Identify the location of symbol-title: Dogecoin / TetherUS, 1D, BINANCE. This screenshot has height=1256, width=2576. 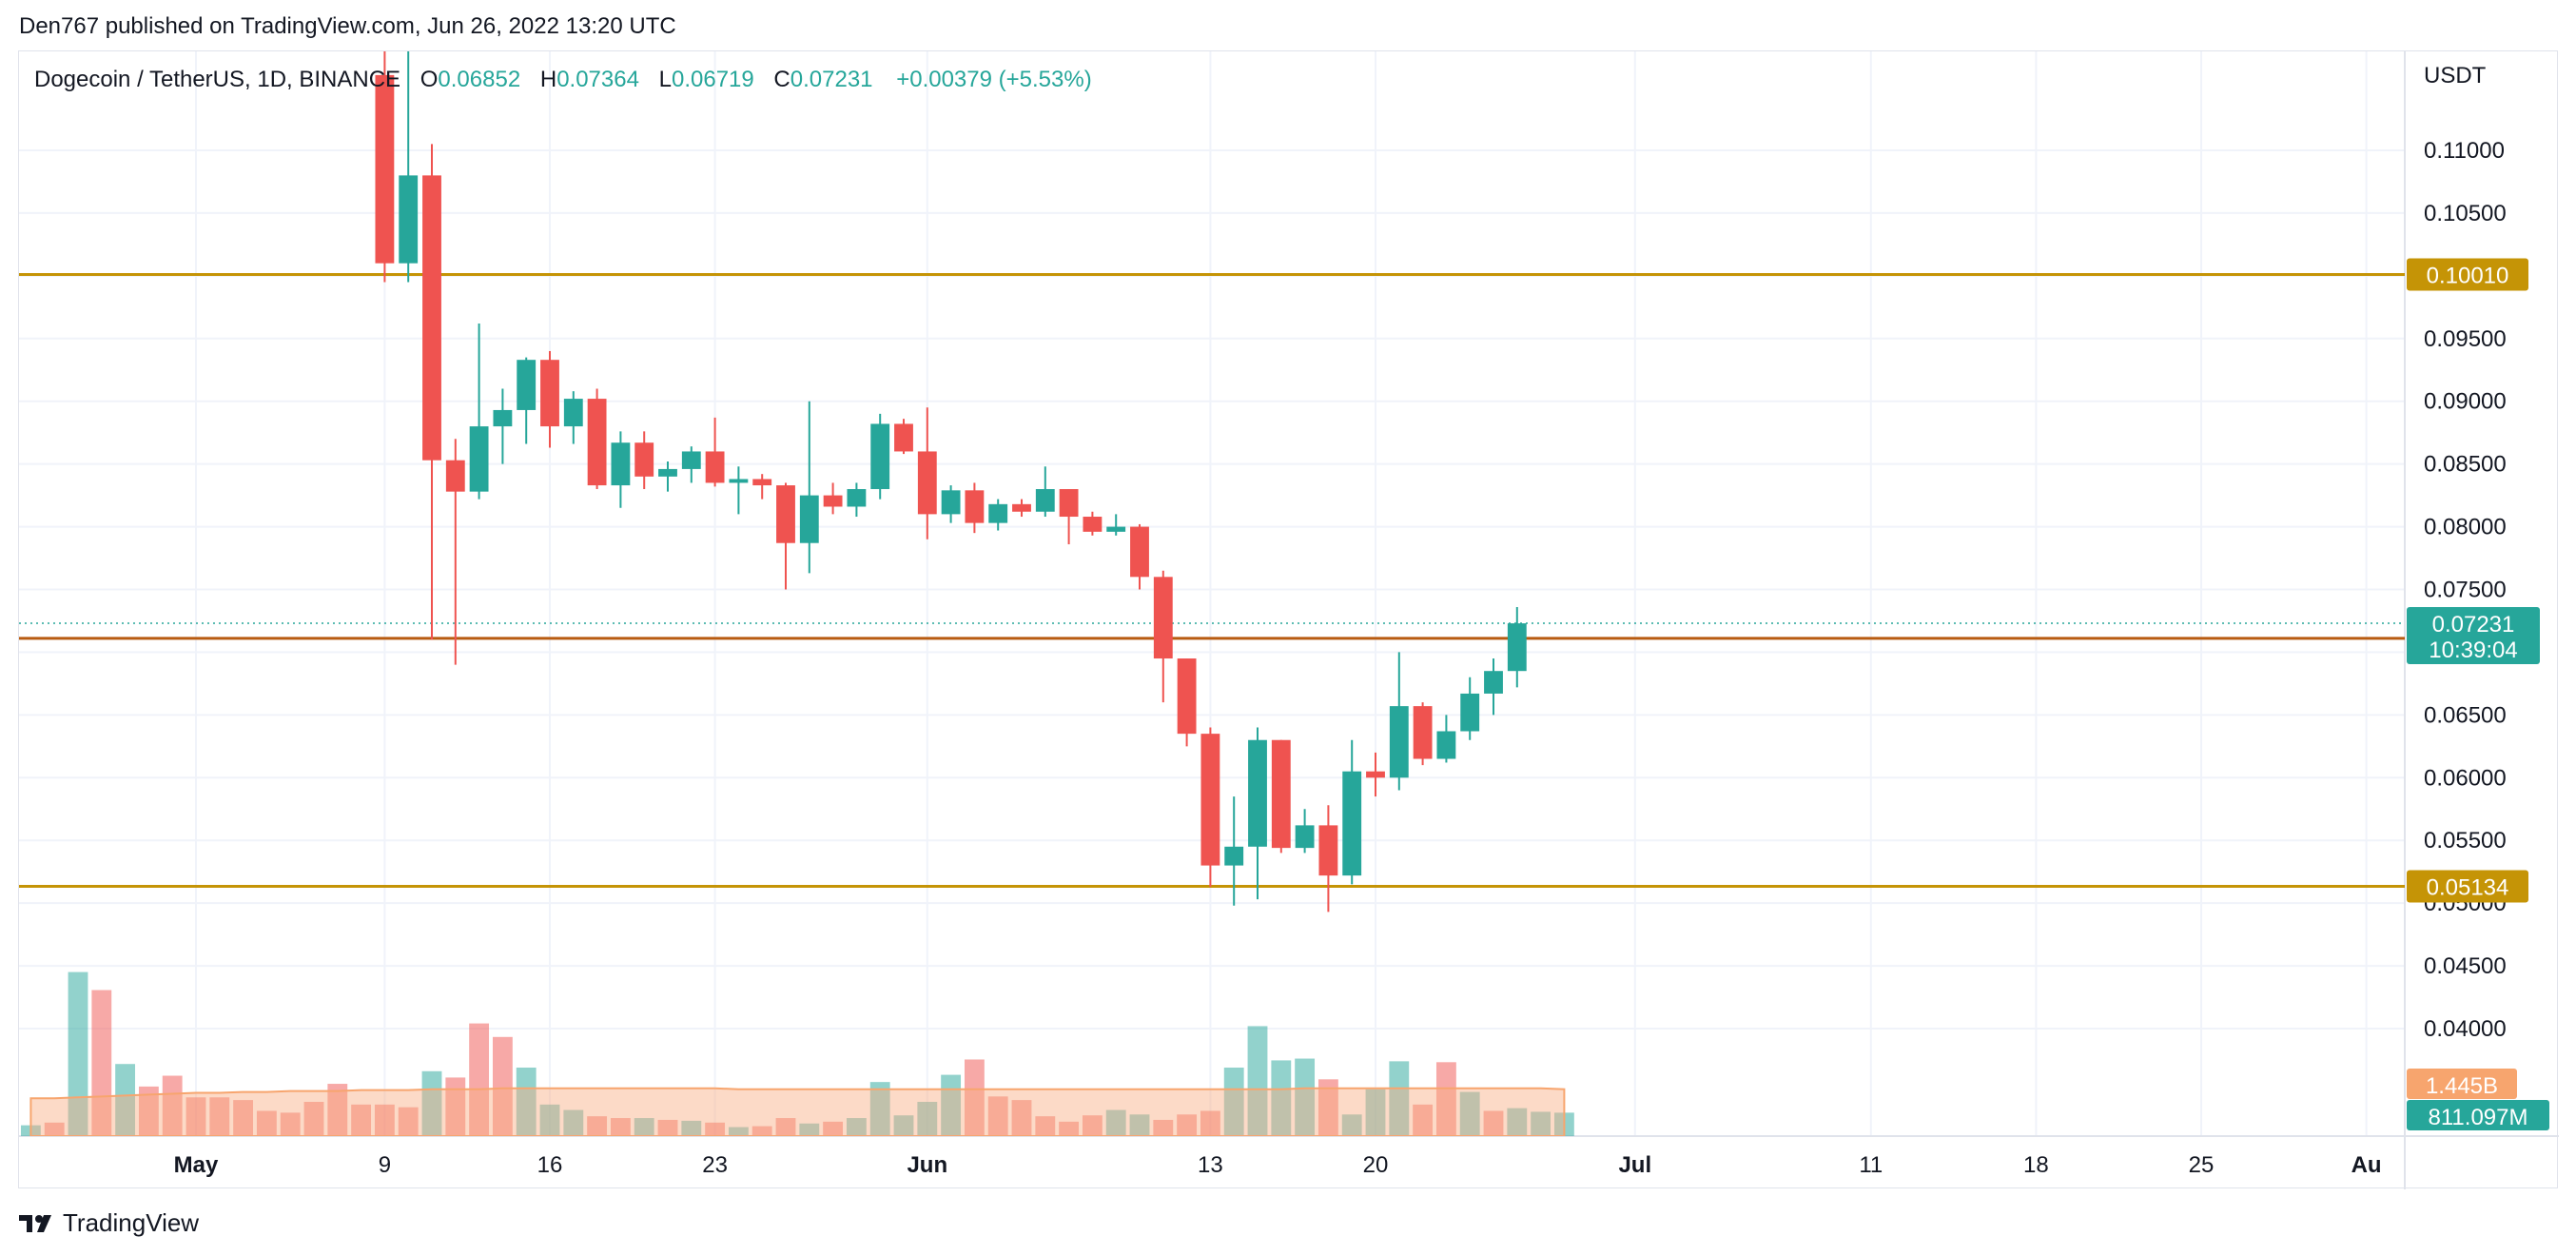
(218, 79).